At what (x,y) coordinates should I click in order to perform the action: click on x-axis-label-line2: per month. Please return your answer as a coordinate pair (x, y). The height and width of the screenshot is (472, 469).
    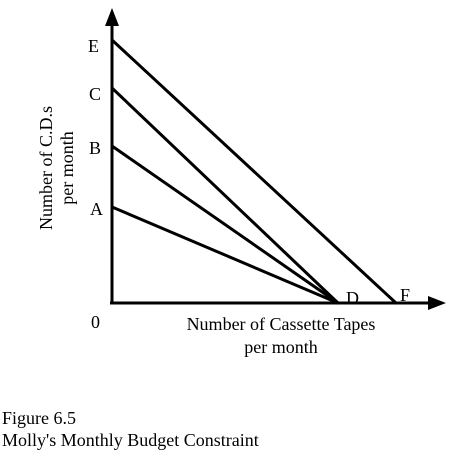
    Looking at the image, I should click on (281, 347).